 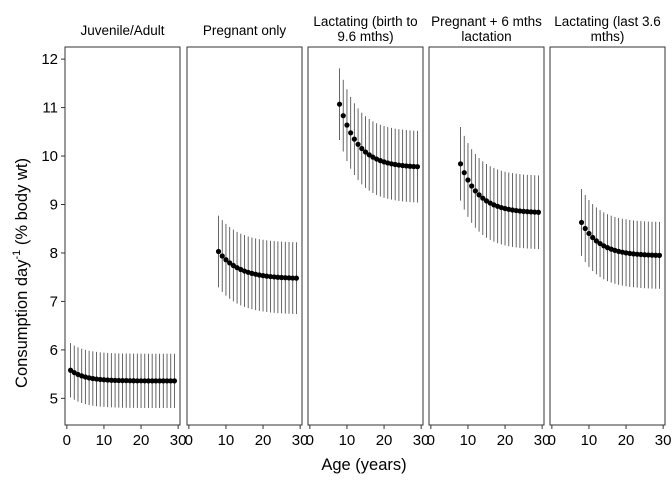 What do you see at coordinates (122, 30) in the screenshot?
I see `facet-title: Juvenile/Adult` at bounding box center [122, 30].